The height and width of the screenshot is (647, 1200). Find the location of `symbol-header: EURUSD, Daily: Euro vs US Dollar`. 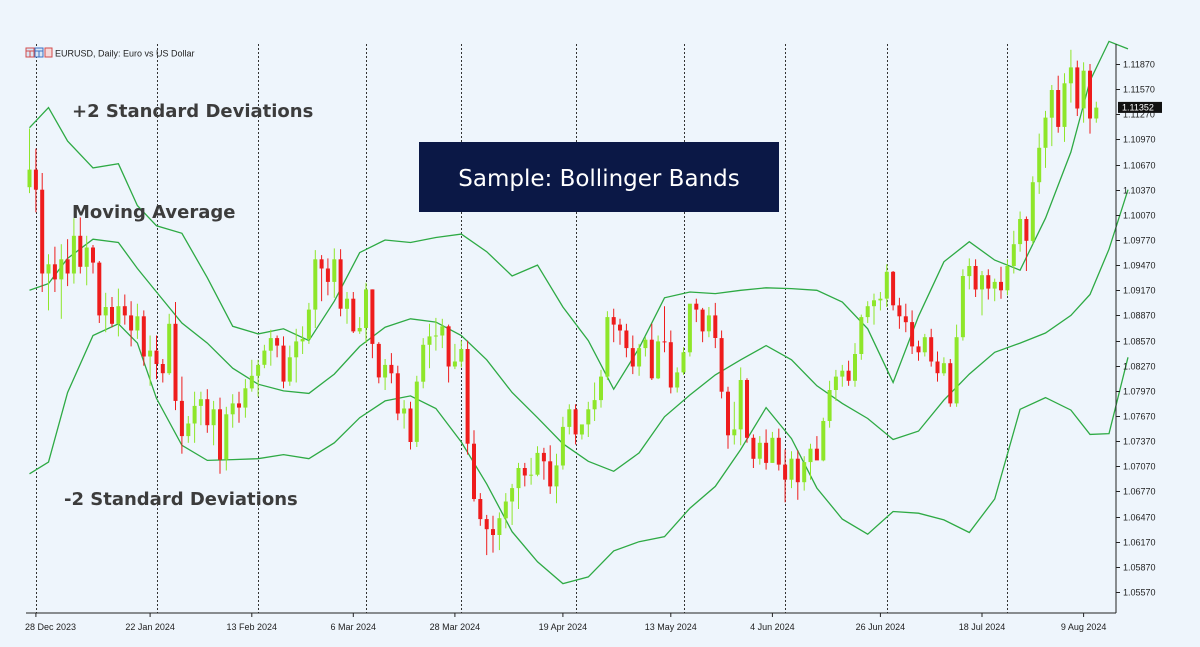

symbol-header: EURUSD, Daily: Euro vs US Dollar is located at coordinates (110, 53).